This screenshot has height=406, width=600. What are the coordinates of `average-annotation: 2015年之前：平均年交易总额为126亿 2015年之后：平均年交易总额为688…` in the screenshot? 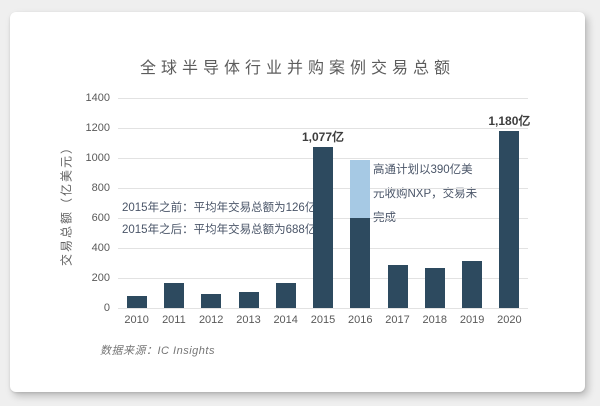 It's located at (219, 219).